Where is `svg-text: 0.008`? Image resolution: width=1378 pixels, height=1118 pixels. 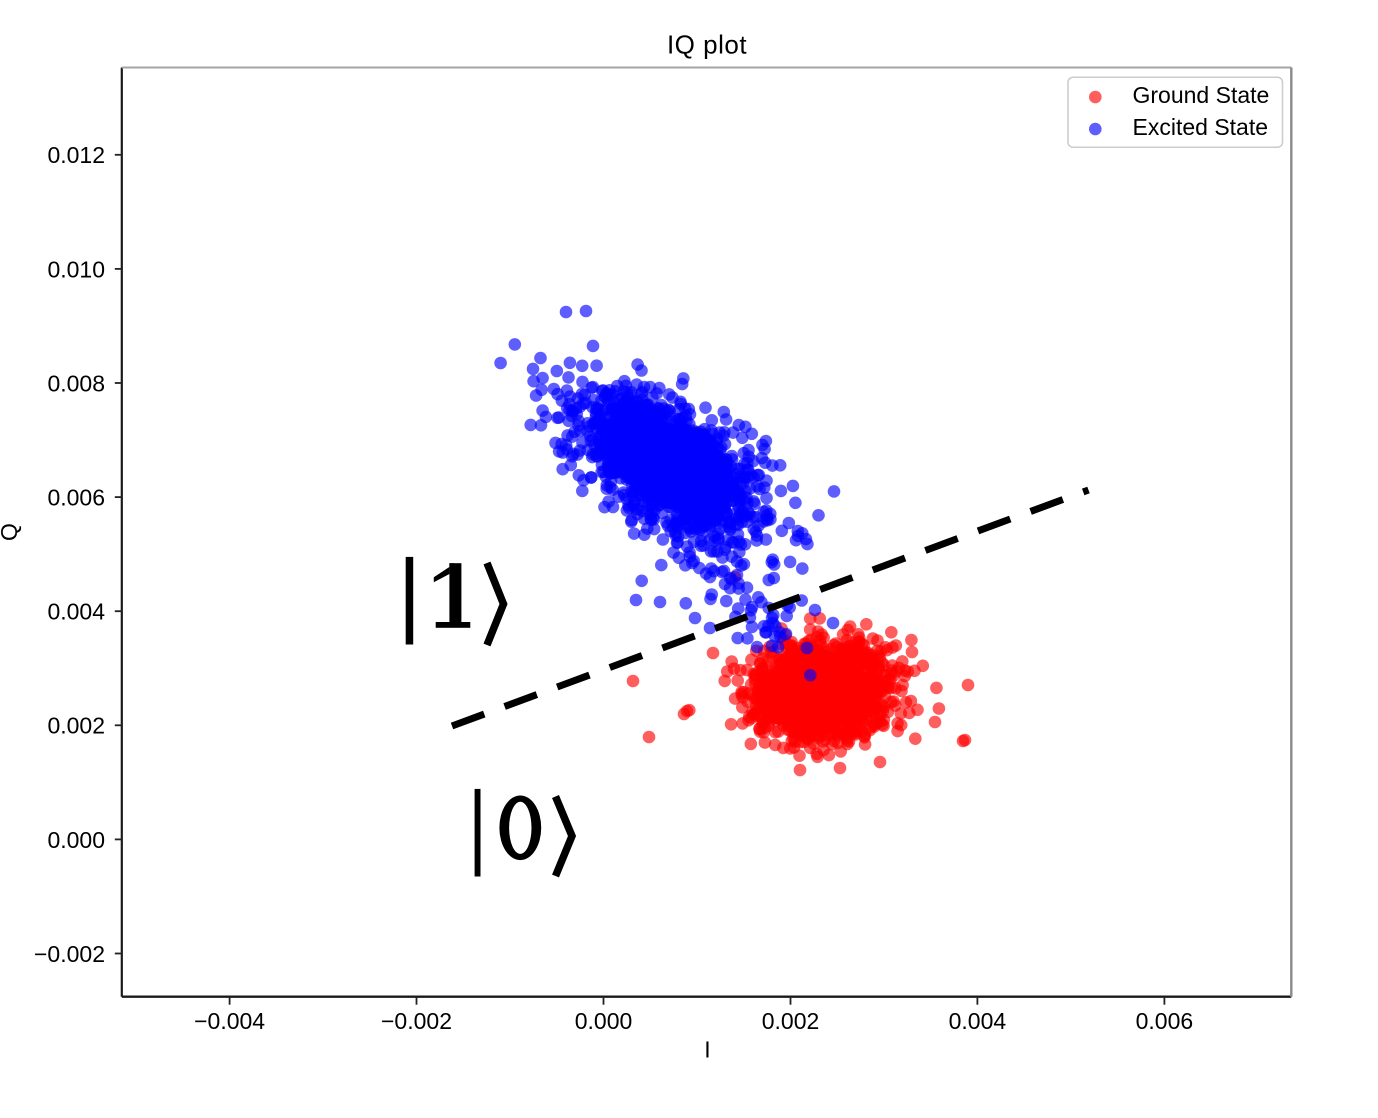
svg-text: 0.008 is located at coordinates (76, 383).